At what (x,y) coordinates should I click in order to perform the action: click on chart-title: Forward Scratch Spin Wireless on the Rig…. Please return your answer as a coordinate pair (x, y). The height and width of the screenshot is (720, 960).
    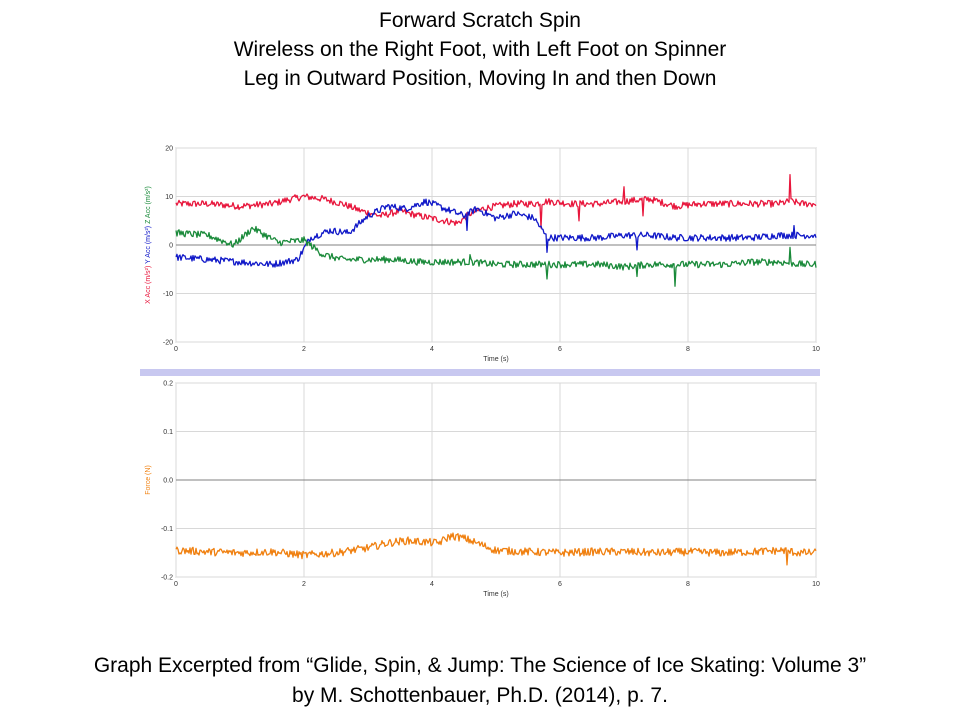
    Looking at the image, I should click on (480, 49).